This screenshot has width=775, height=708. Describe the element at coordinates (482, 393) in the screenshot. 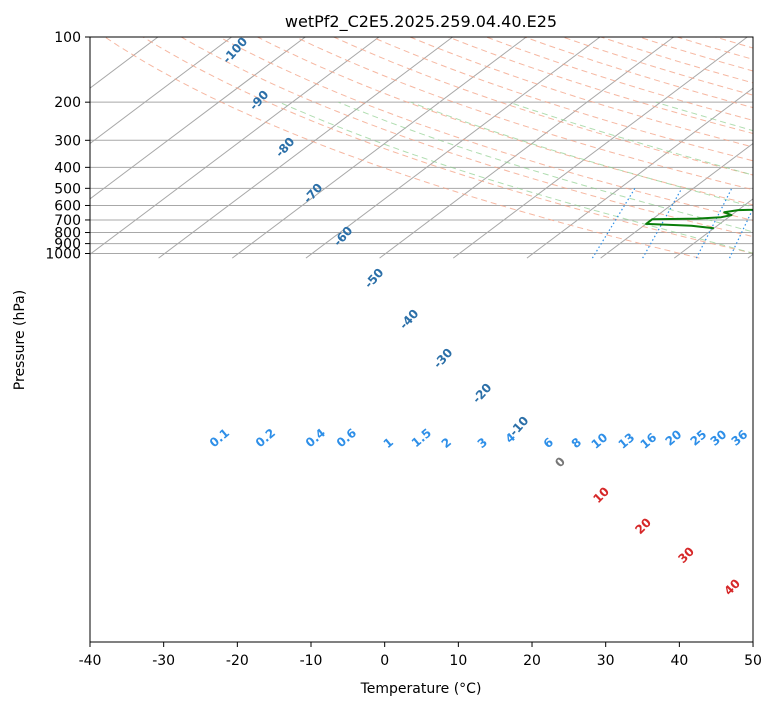

I see `isotherm-label: -20` at that location.